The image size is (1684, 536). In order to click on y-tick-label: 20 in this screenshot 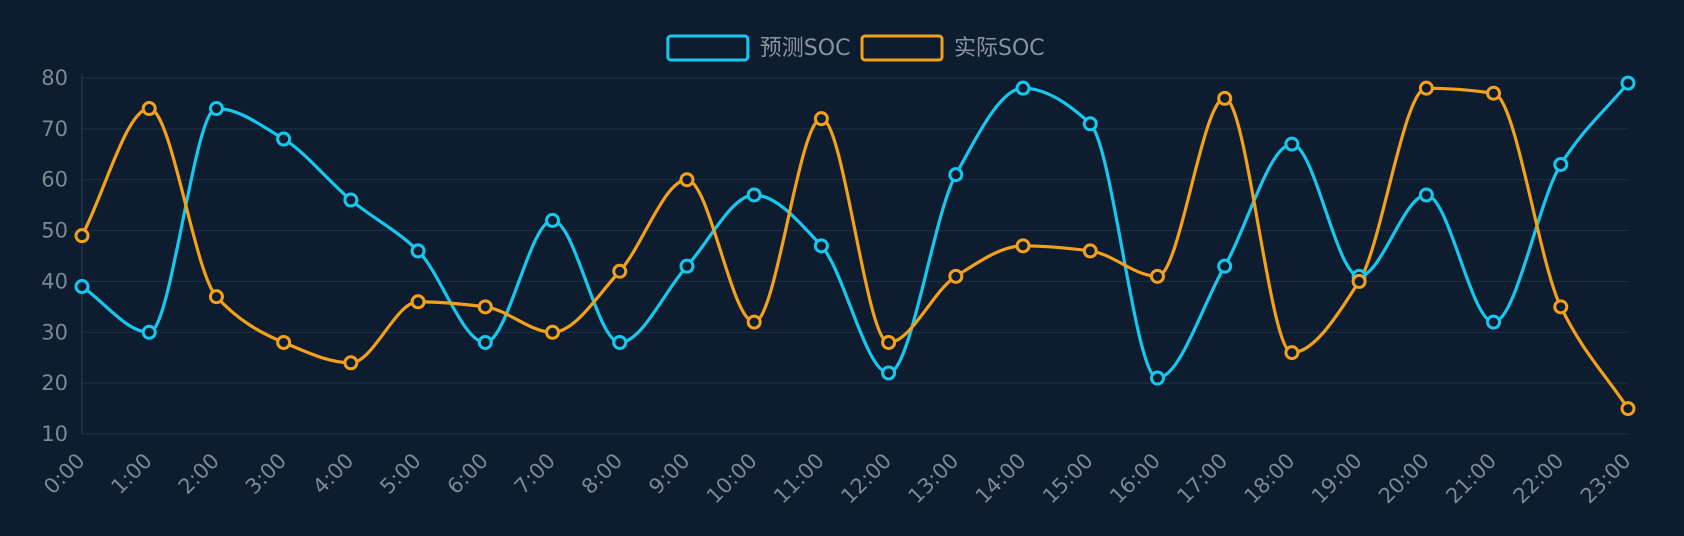, I will do `click(54, 383)`.